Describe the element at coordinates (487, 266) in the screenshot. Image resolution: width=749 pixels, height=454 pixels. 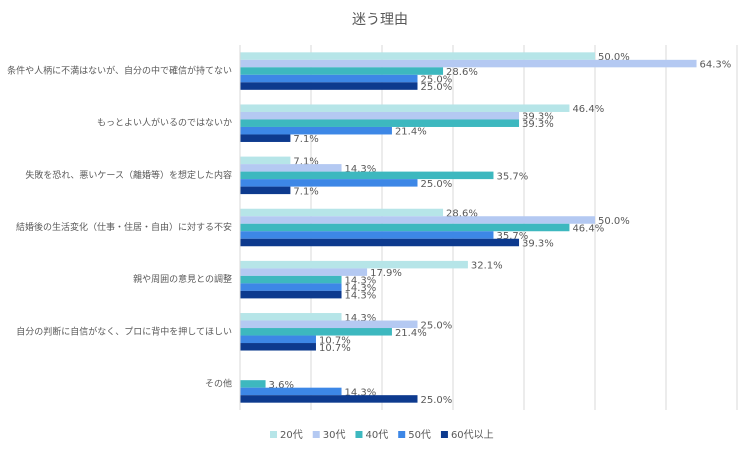
I see `data-label: 32.1%` at that location.